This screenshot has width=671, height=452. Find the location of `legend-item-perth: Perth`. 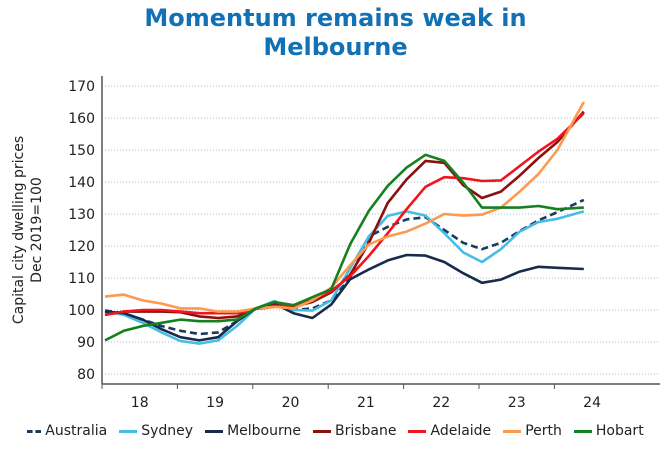

legend-item-perth: Perth is located at coordinates (532, 431).